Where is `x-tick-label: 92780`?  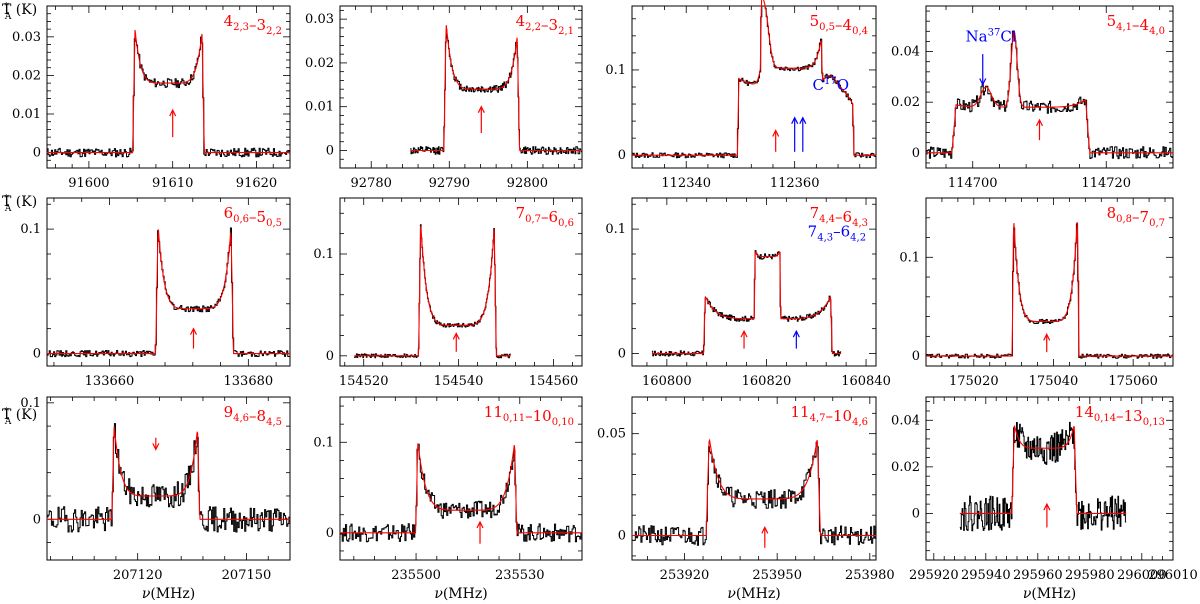
x-tick-label: 92780 is located at coordinates (371, 183).